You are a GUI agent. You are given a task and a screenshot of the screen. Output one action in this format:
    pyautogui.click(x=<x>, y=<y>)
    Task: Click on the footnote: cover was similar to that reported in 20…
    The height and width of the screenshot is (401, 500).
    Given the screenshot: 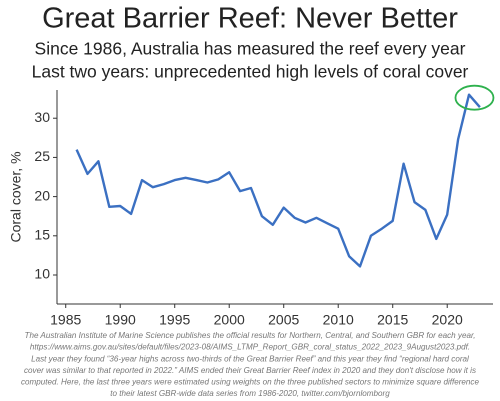 What is the action you would take?
    pyautogui.click(x=250, y=370)
    